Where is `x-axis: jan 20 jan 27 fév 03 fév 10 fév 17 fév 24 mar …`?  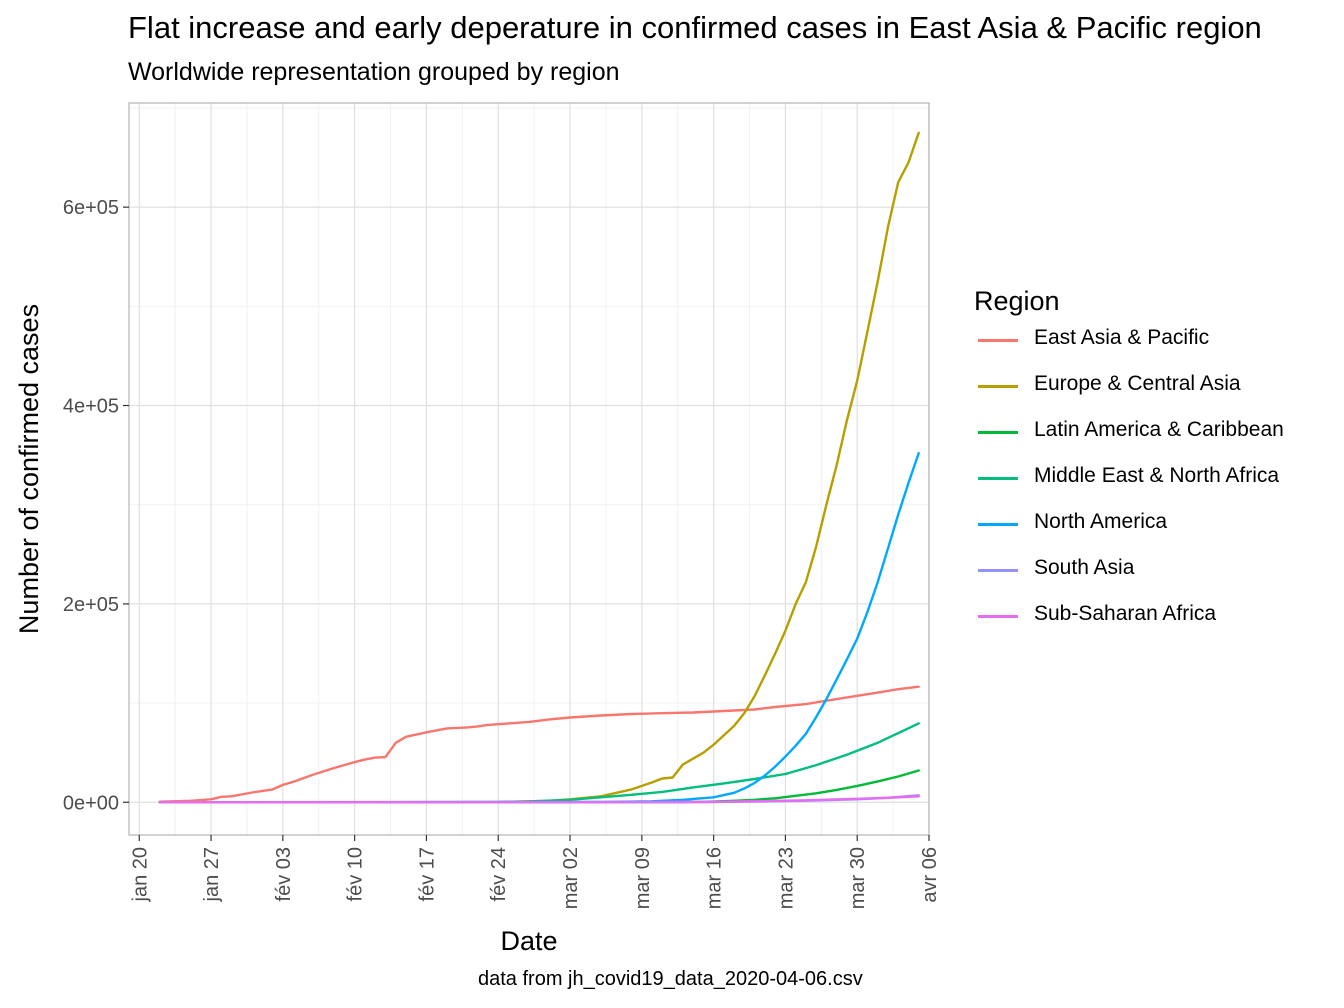 x-axis: jan 20 jan 27 fév 03 fév 10 fév 17 fév 24 mar … is located at coordinates (535, 872).